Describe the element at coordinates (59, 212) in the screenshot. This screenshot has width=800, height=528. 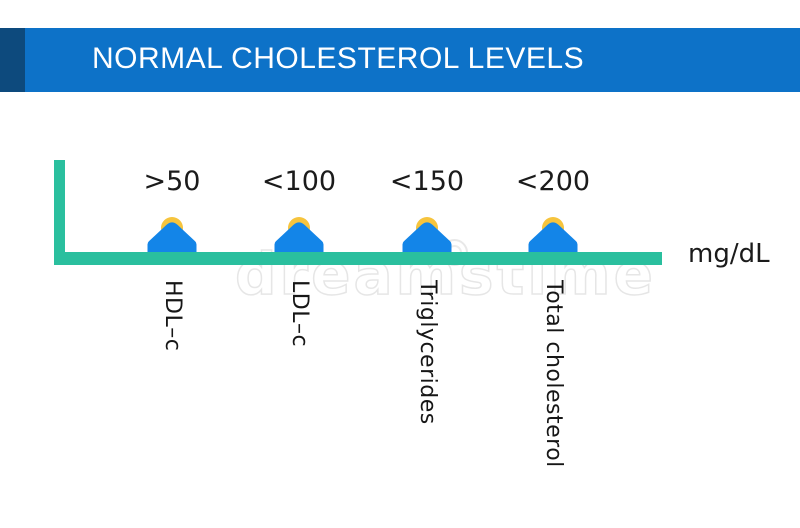
I see `y-axis-line` at that location.